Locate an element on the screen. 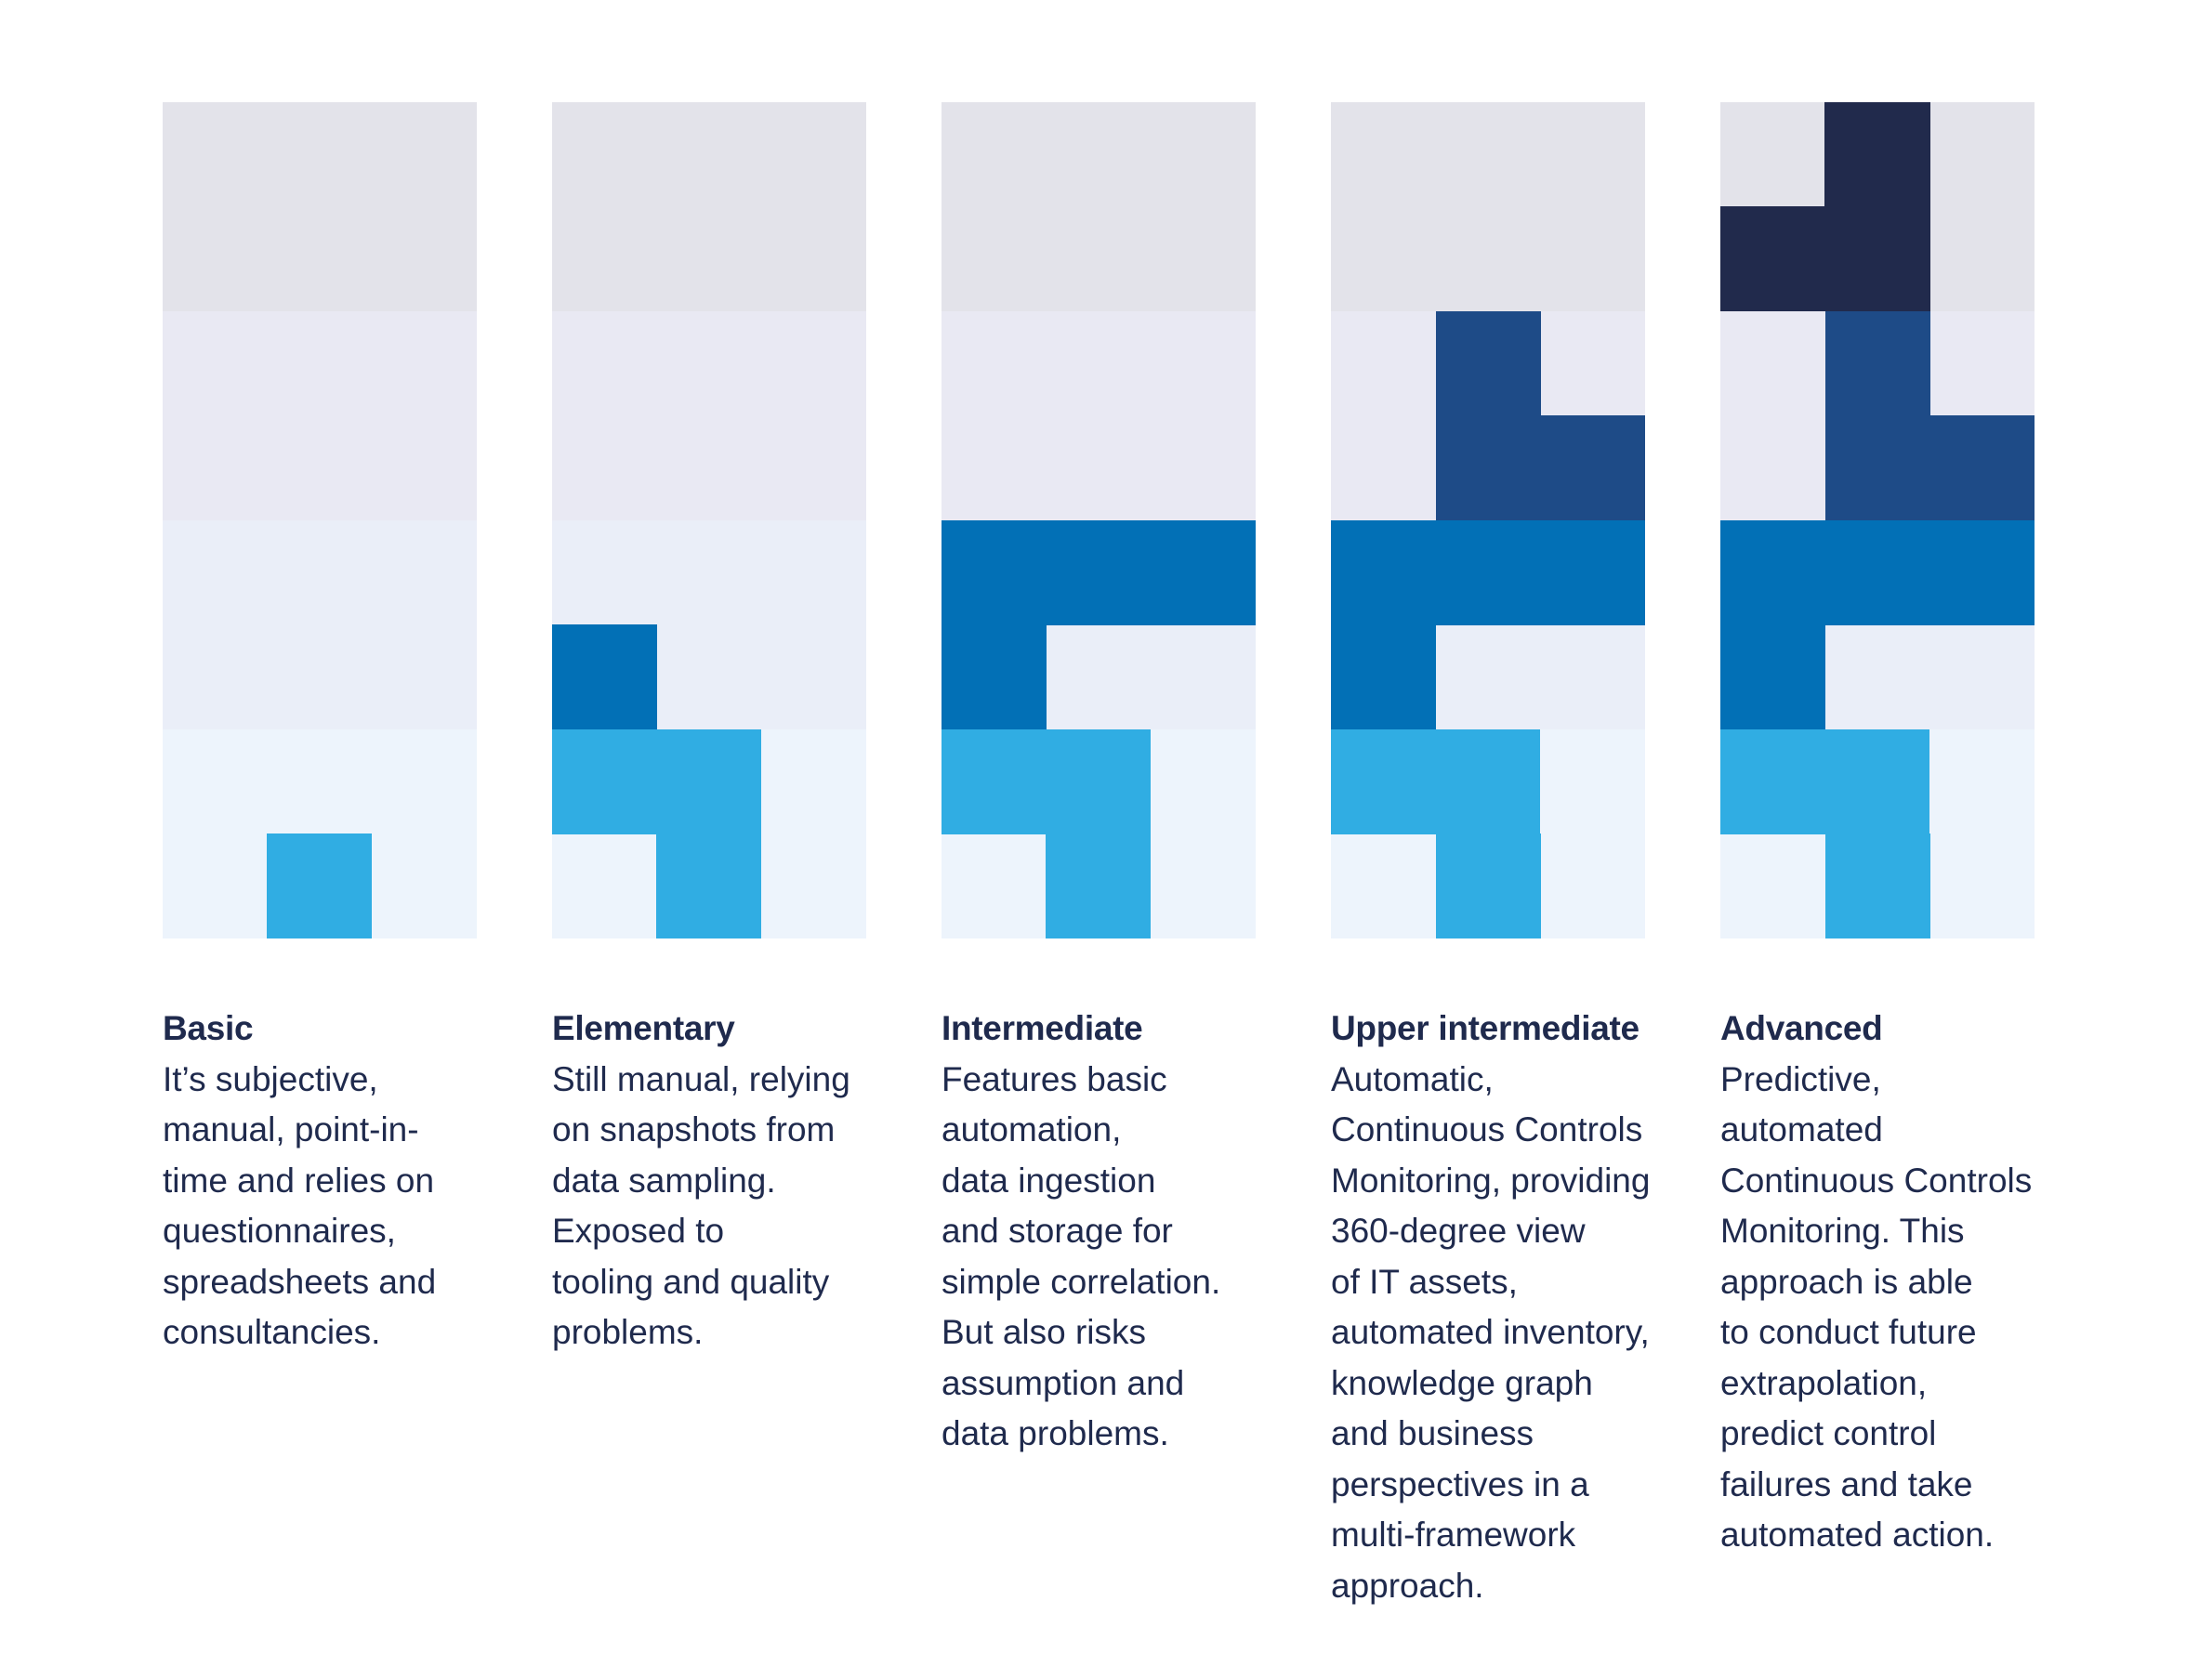 This screenshot has height=1680, width=2186. level-title: Elementary is located at coordinates (643, 1028).